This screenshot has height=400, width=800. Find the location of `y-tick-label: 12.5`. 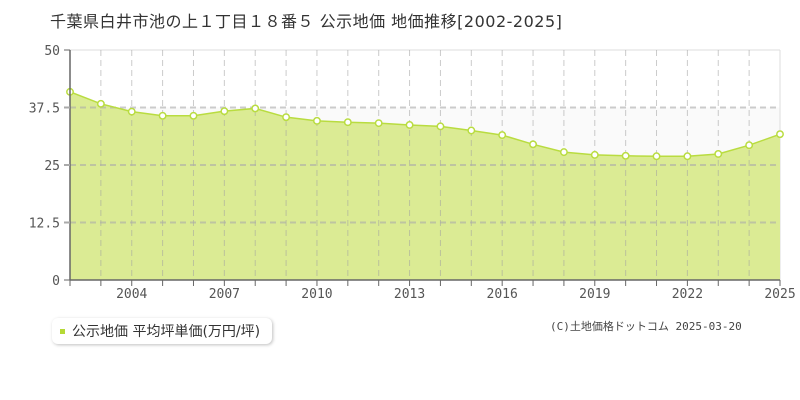

y-tick-label: 12.5 is located at coordinates (44, 224).